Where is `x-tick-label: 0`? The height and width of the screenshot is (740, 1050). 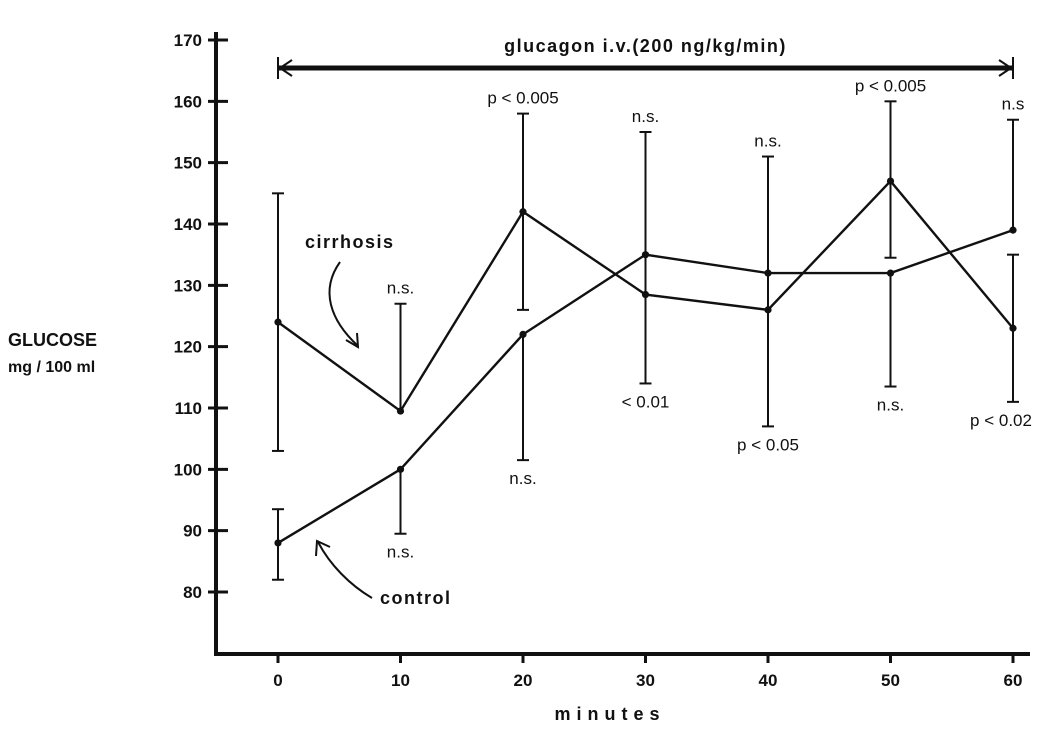
x-tick-label: 0 is located at coordinates (277, 680).